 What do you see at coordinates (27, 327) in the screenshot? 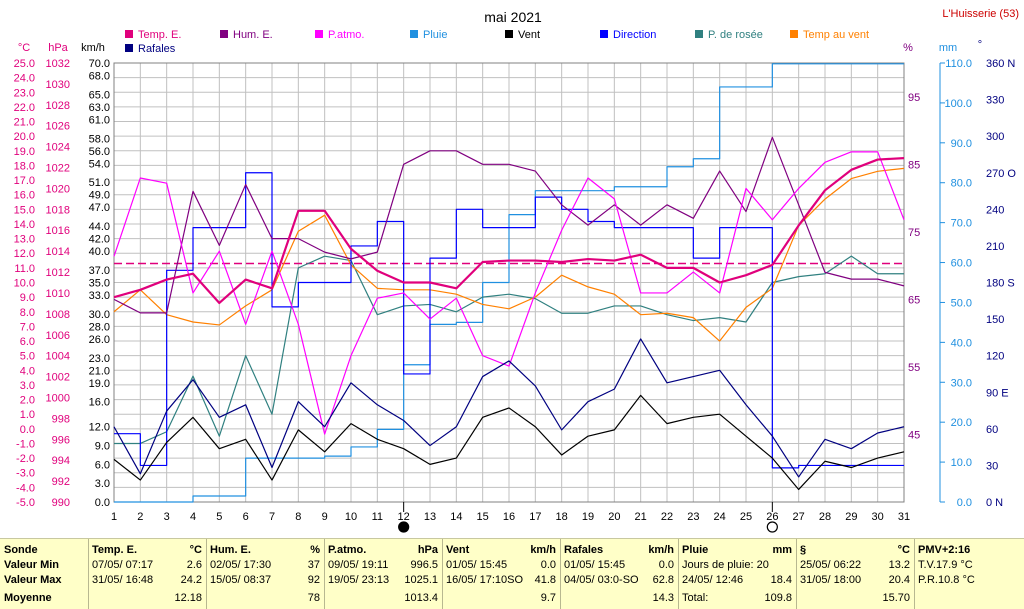
I see `temp-tick-label: 7.0` at bounding box center [27, 327].